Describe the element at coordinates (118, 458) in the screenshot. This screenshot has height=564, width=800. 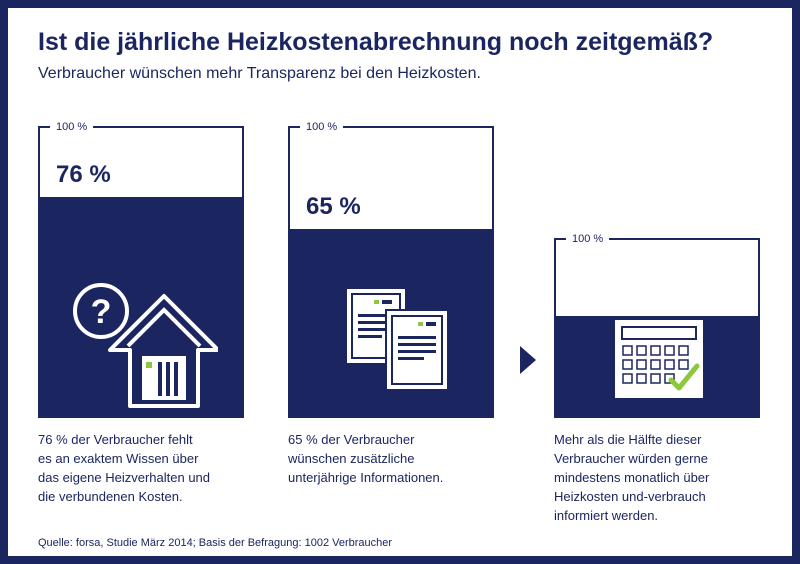
I see `description-line: es an exaktem Wissen über` at that location.